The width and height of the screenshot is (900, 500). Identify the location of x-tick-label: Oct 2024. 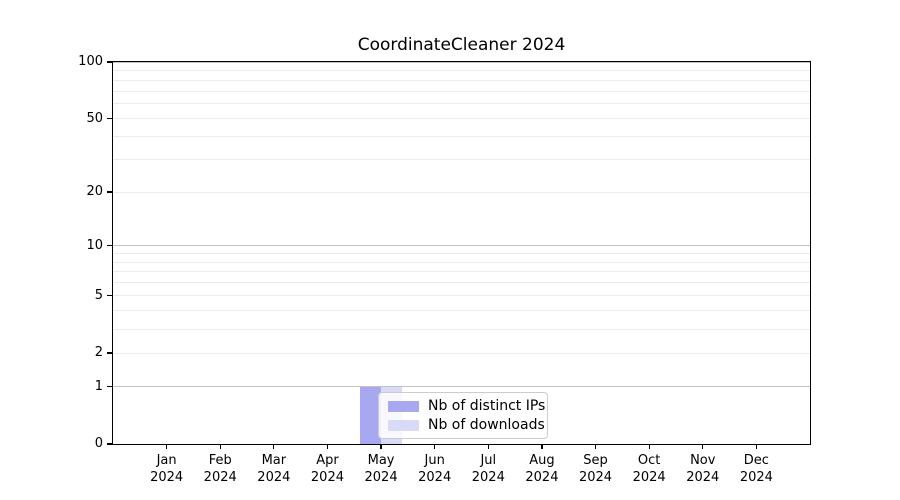
(649, 469).